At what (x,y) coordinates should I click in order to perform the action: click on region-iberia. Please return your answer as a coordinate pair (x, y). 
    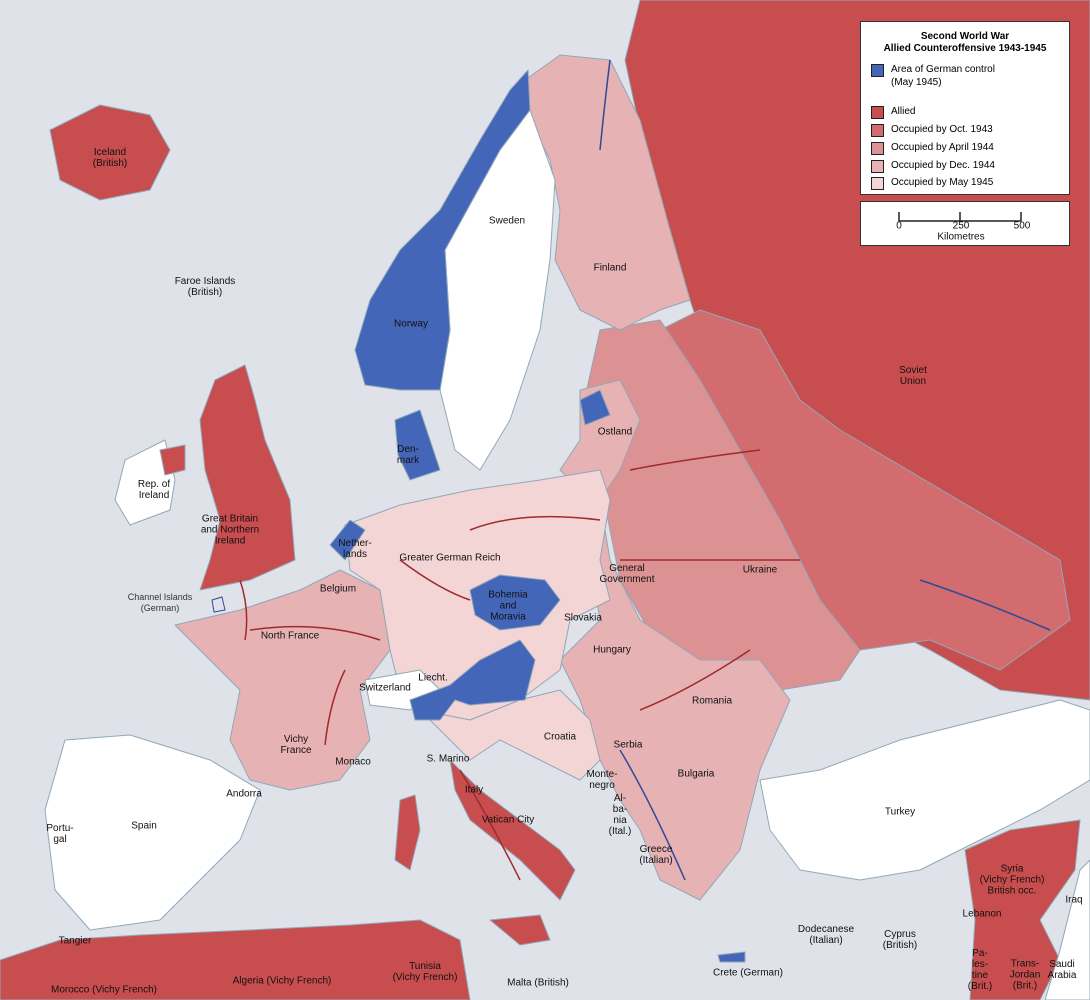
    Looking at the image, I should click on (152, 832).